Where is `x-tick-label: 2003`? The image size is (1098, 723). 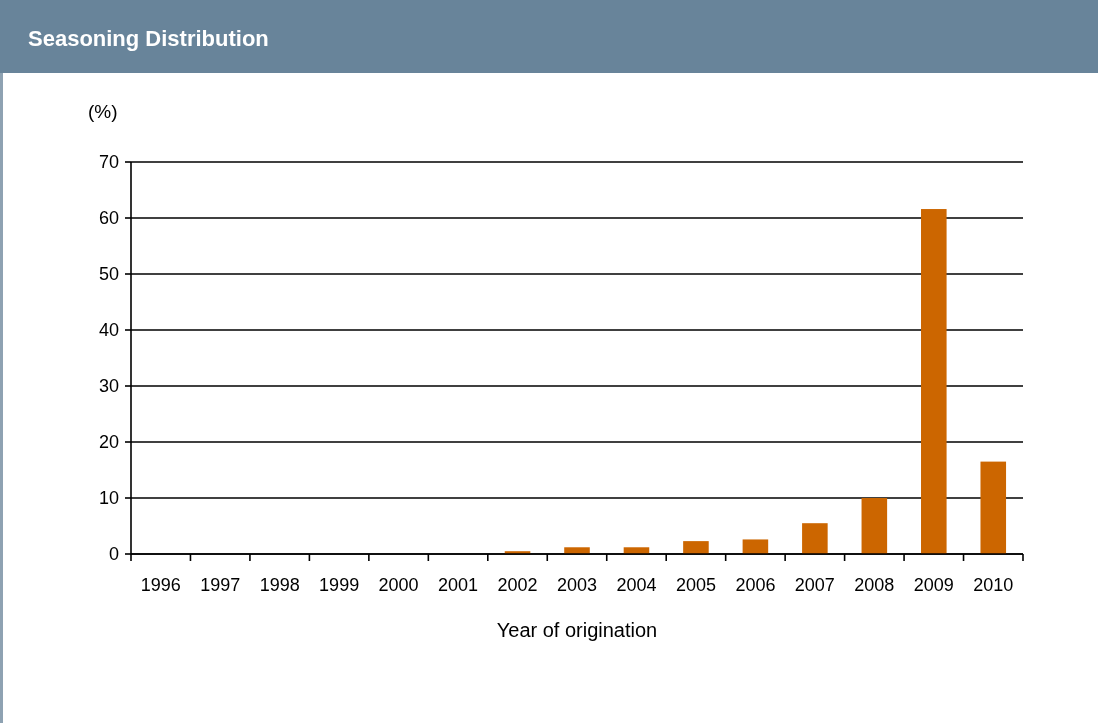
x-tick-label: 2003 is located at coordinates (577, 585).